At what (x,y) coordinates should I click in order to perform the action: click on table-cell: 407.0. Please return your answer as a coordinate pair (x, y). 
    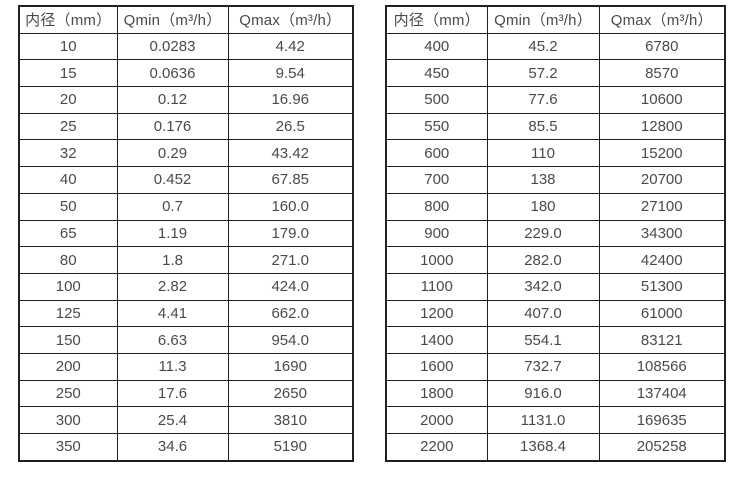
    Looking at the image, I should click on (543, 313).